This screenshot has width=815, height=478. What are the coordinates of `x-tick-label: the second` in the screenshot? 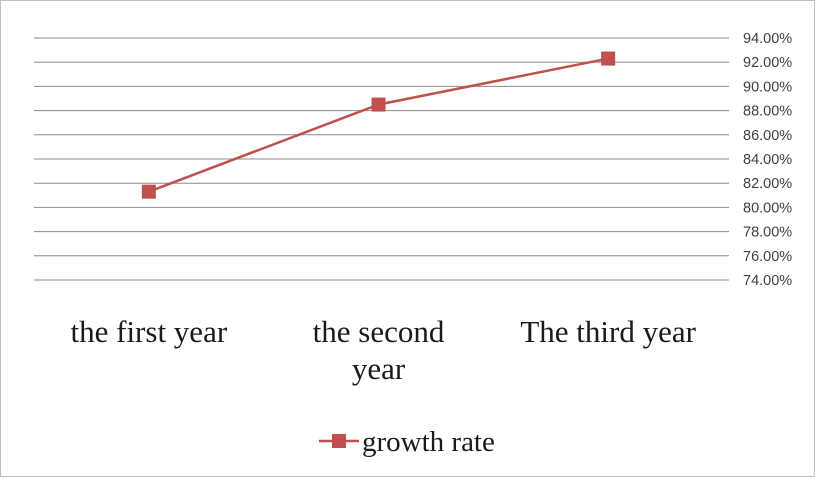 It's located at (379, 331).